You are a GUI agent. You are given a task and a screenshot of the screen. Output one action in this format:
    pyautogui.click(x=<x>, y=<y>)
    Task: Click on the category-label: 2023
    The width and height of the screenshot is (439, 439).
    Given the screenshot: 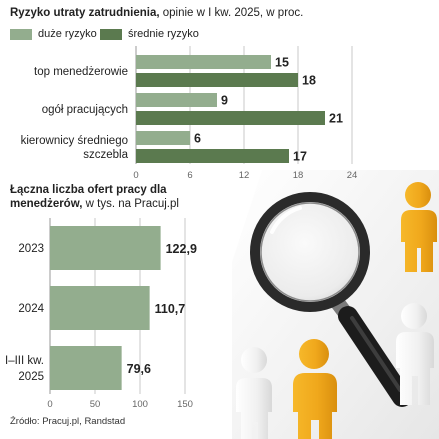 What is the action you would take?
    pyautogui.click(x=31, y=249)
    